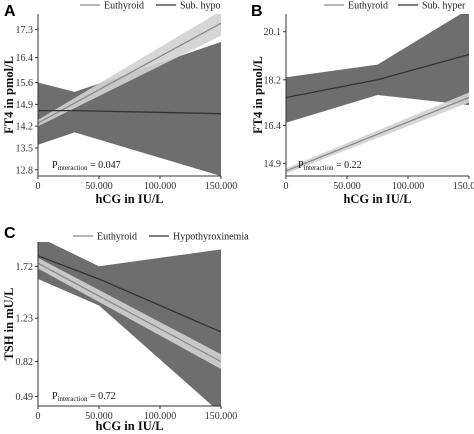 The image size is (474, 434). I want to click on y-tick-label: 17.3, so click(25, 30).